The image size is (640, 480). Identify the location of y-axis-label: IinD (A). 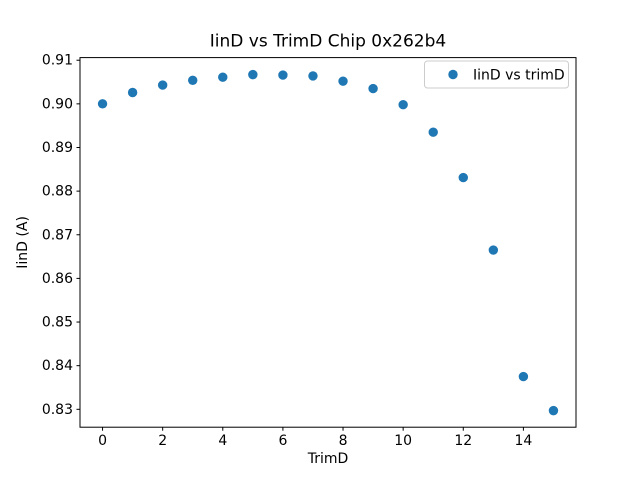
(23, 242).